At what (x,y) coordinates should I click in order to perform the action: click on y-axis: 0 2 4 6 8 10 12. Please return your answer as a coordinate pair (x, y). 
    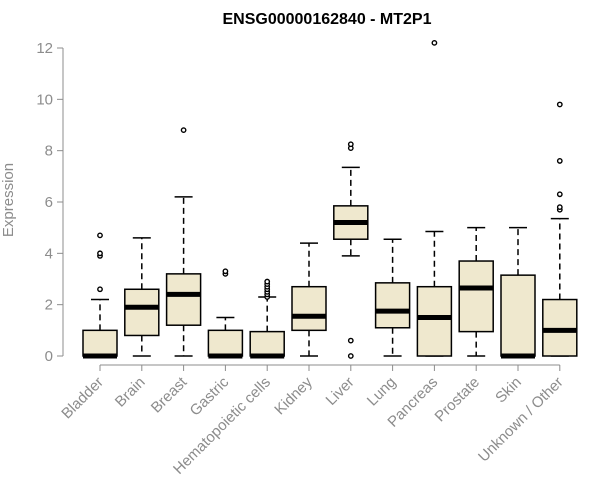
    Looking at the image, I should click on (50, 202).